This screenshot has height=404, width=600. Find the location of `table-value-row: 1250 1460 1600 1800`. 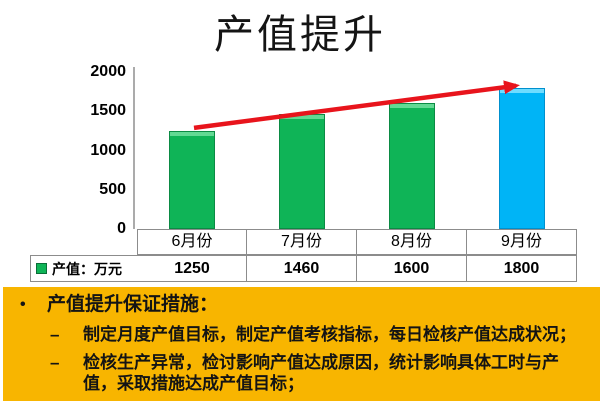

table-value-row: 1250 1460 1600 1800 is located at coordinates (357, 268).